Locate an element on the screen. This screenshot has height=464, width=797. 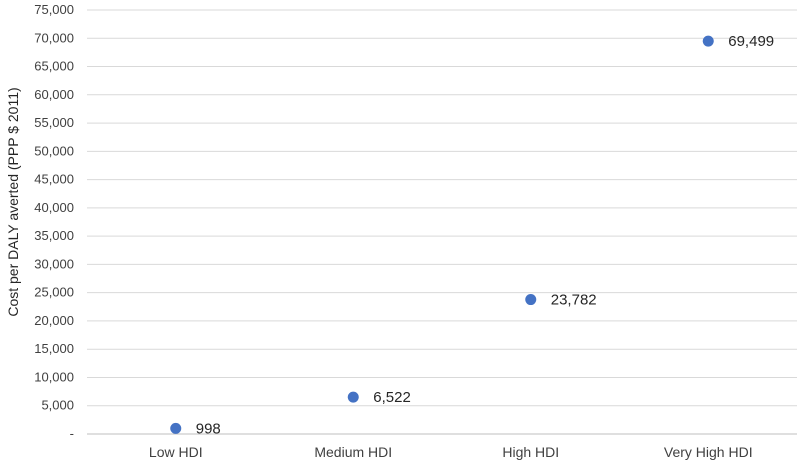
y-tick-label: 50,000 is located at coordinates (54, 150).